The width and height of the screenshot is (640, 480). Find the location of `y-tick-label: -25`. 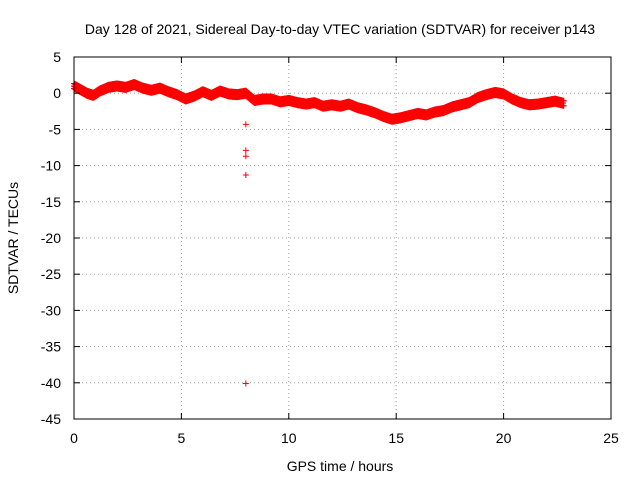

y-tick-label: -25 is located at coordinates (51, 274).